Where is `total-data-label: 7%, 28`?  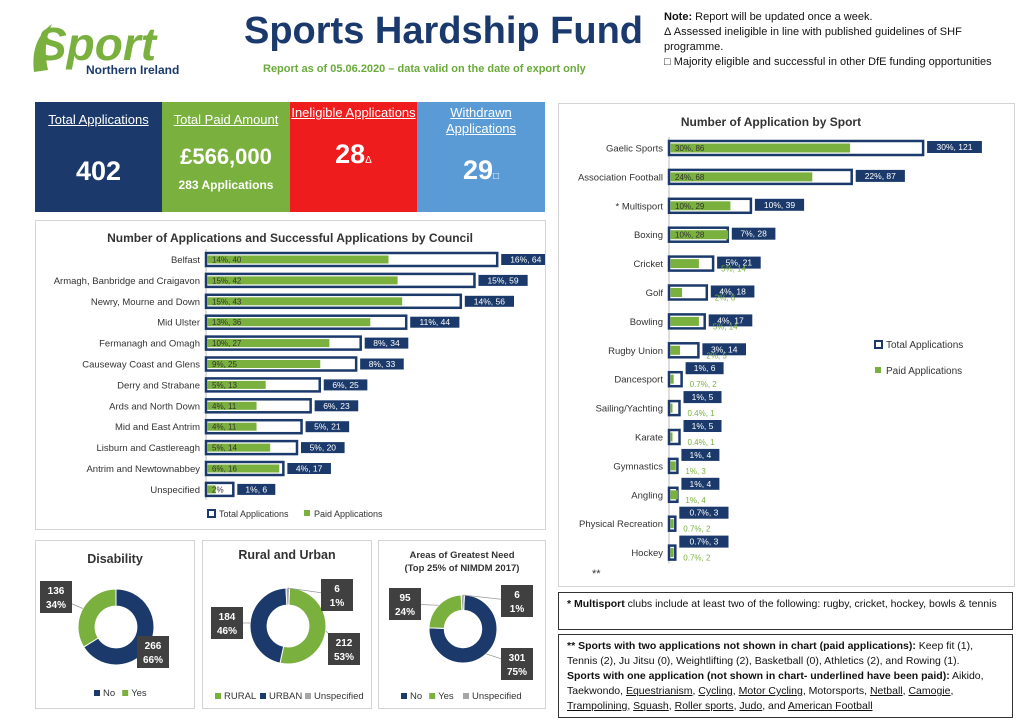
total-data-label: 7%, 28 is located at coordinates (753, 234).